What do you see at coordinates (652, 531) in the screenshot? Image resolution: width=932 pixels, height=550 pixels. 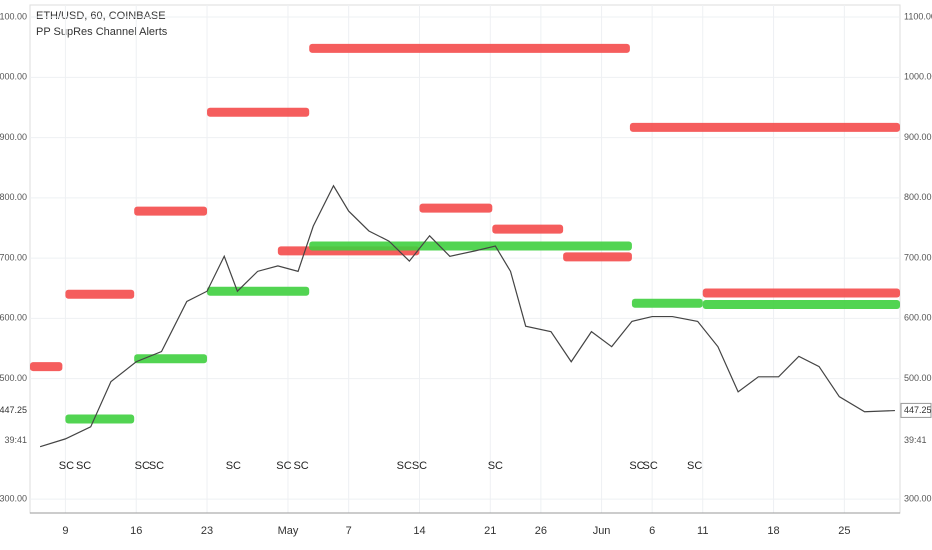 I see `x-tick-label: 6` at bounding box center [652, 531].